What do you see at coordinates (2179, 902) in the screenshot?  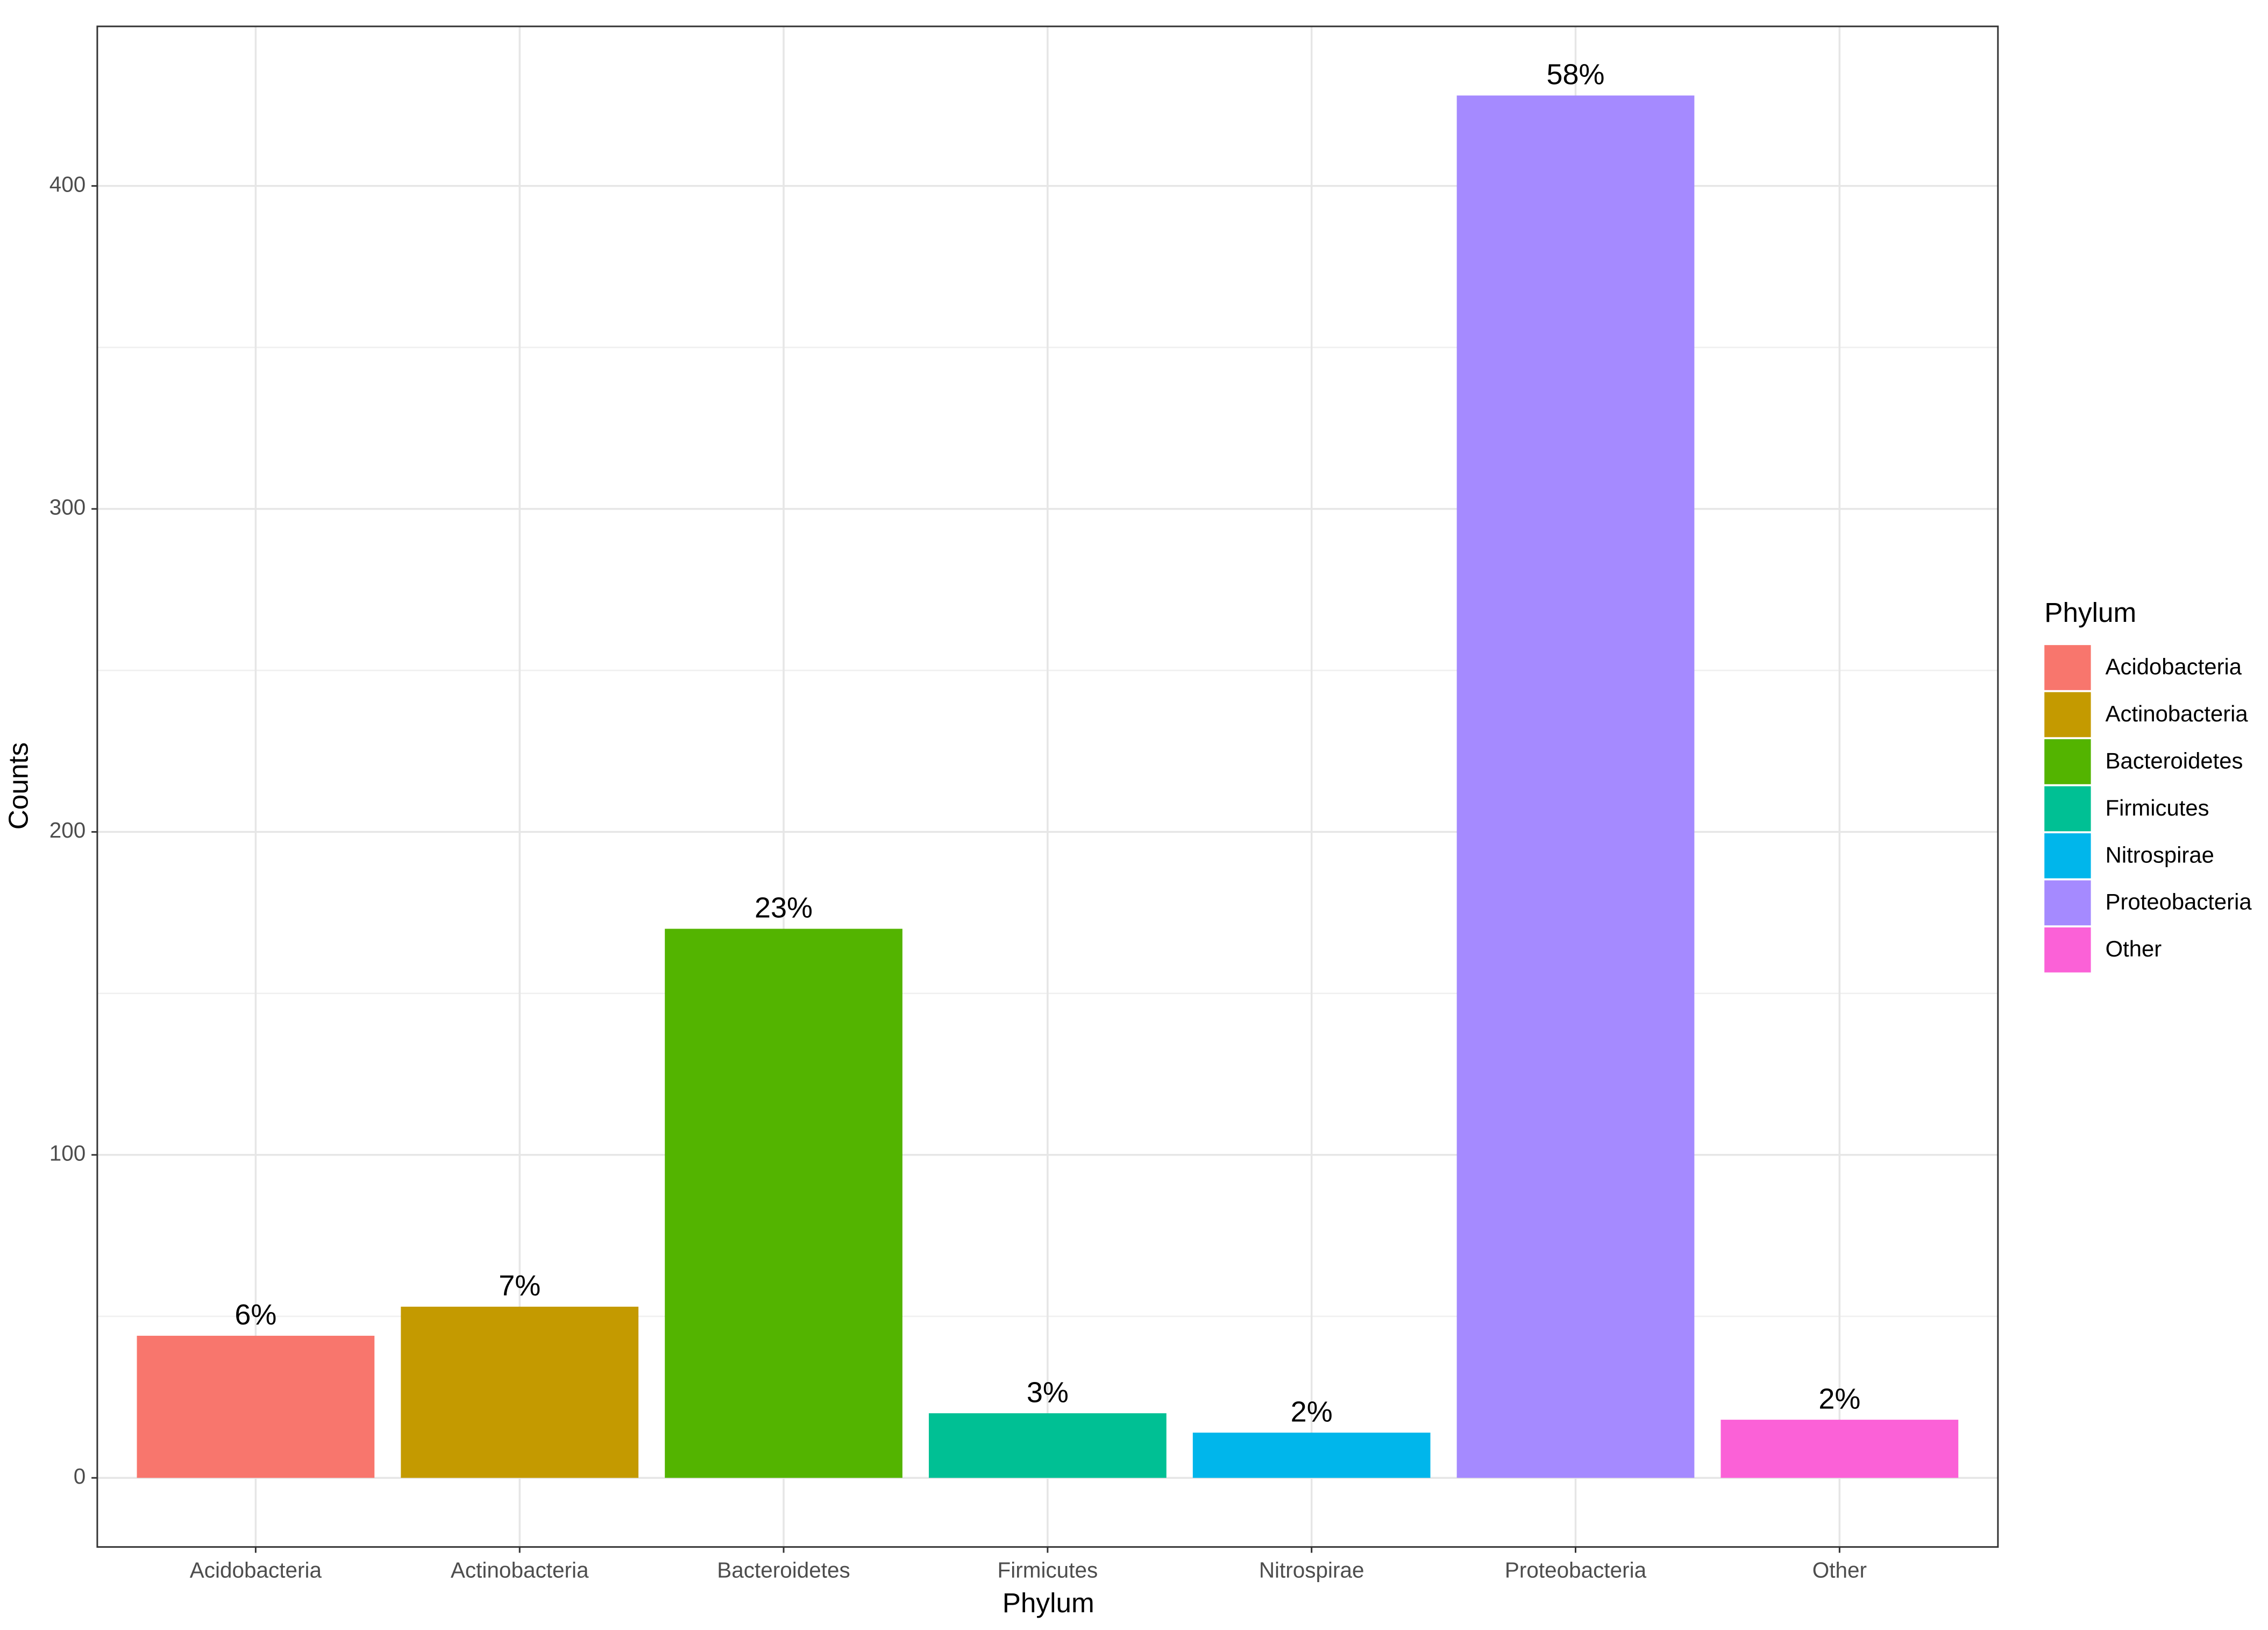 I see `legend-label: Proteobacteria` at bounding box center [2179, 902].